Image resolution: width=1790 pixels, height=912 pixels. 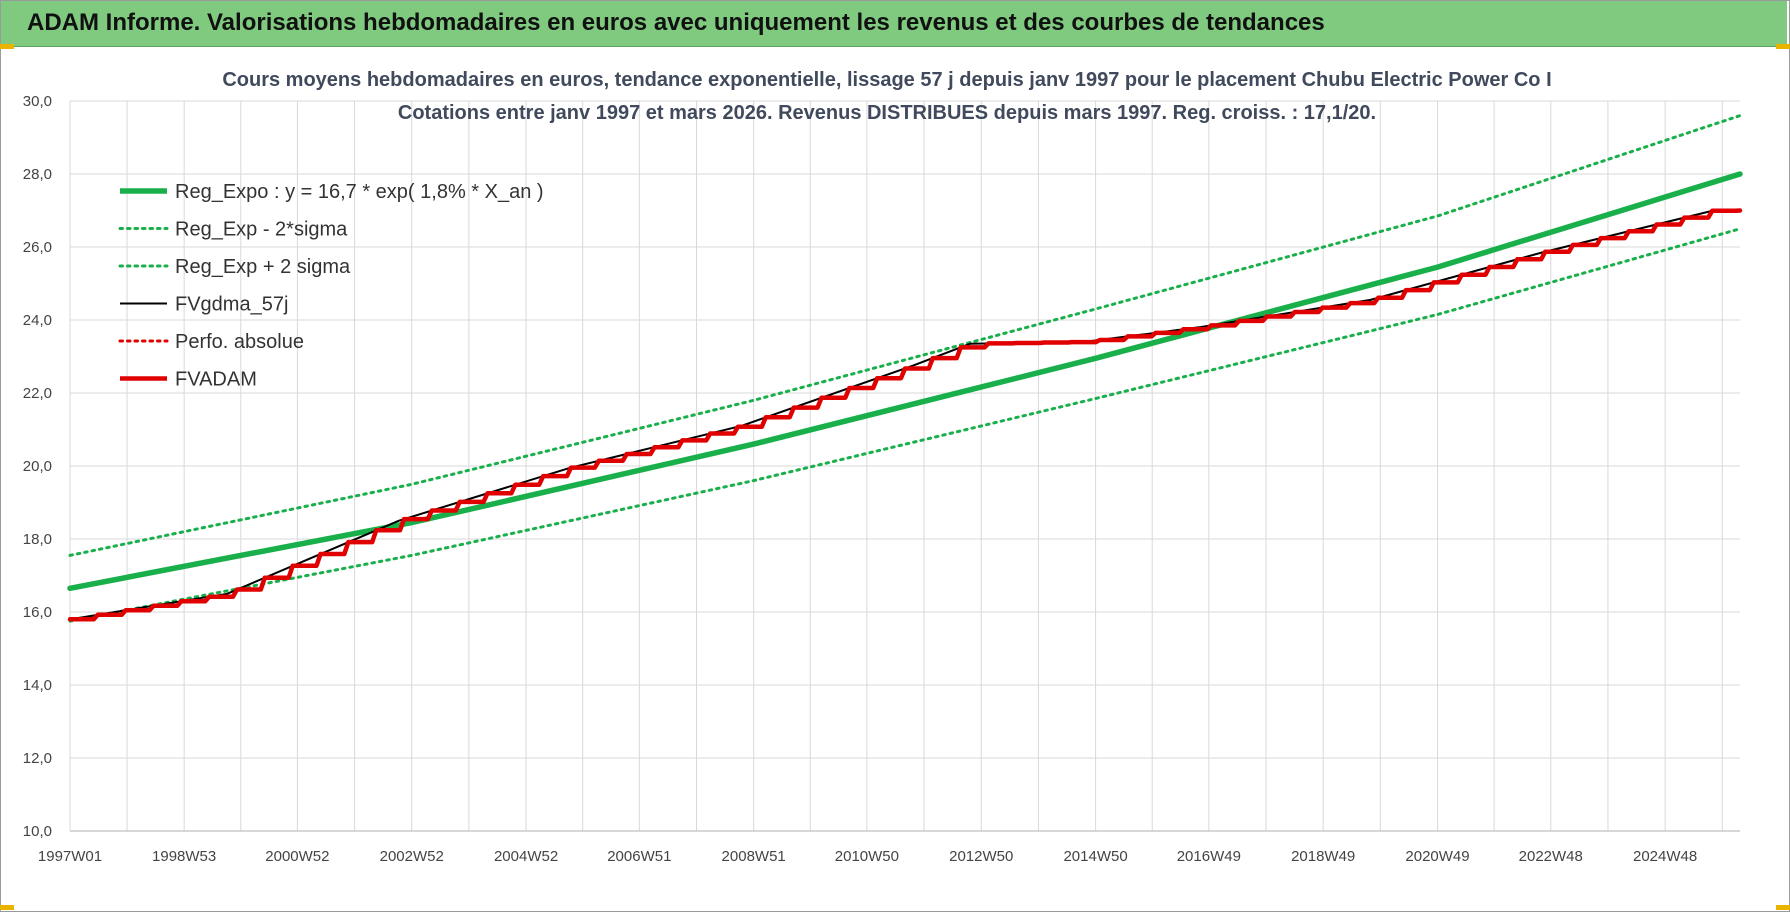 I want to click on x-tick-label: 2008W51, so click(x=754, y=856).